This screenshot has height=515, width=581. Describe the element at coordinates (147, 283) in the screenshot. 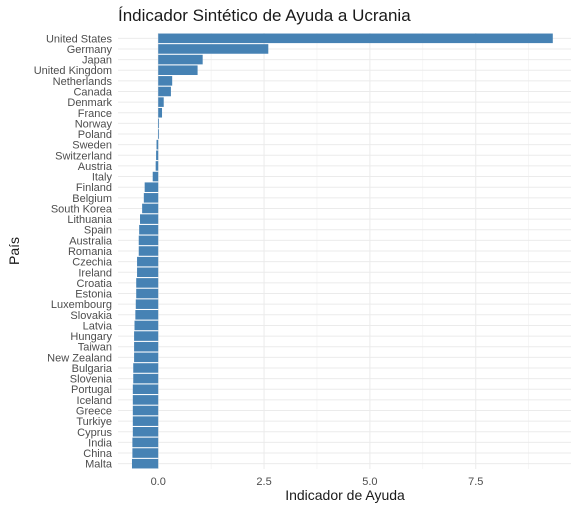

I see `bar-croatia` at that location.